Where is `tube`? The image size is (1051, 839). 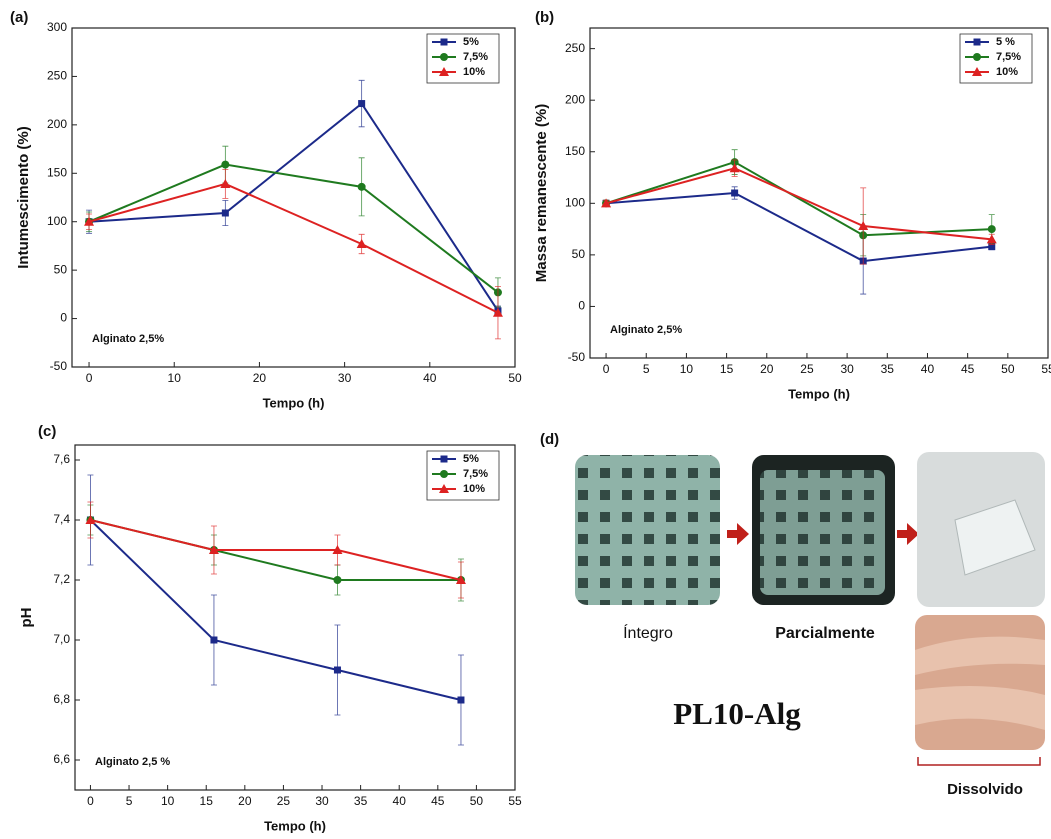
tube is located at coordinates (995, 537).